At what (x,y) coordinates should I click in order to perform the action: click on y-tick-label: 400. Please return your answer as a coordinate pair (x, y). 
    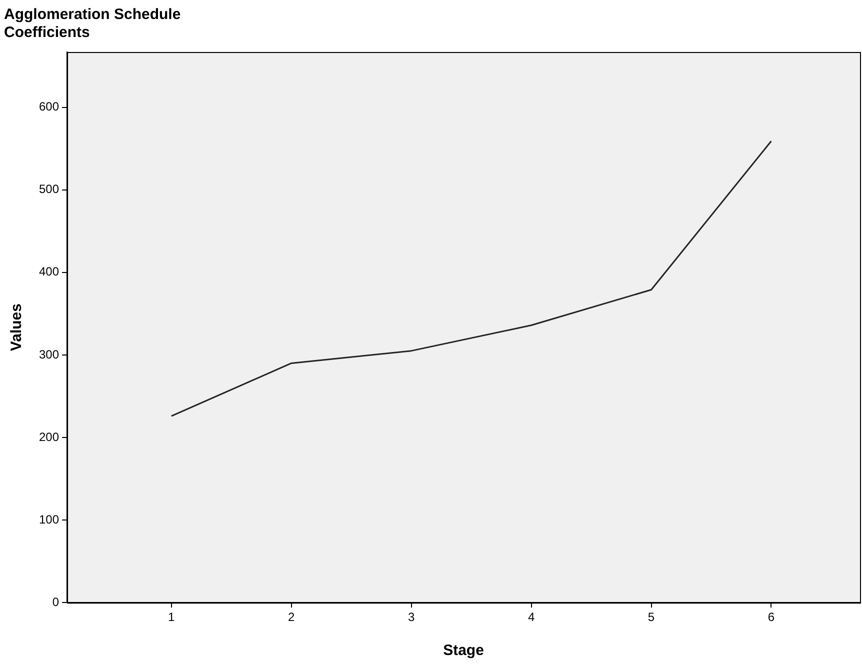
    Looking at the image, I should click on (49, 271).